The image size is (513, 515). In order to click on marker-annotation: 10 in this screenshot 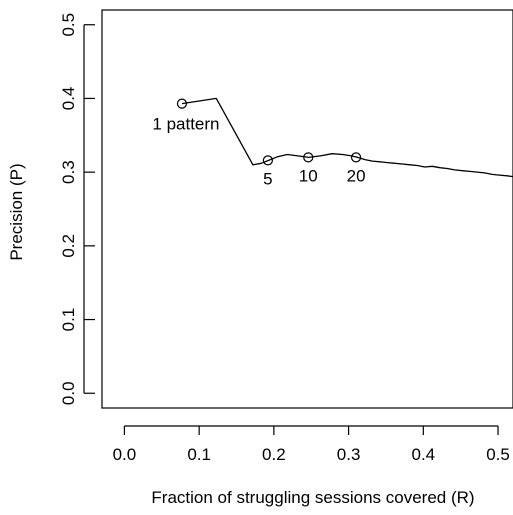, I will do `click(308, 175)`.